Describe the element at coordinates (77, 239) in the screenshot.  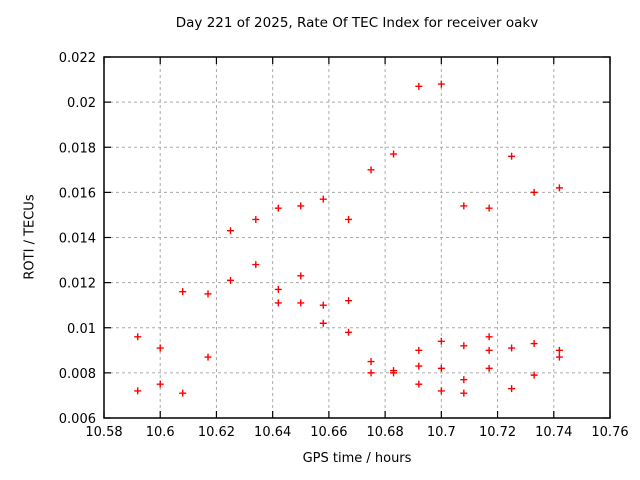
I see `y-tick-label: 0.014` at that location.